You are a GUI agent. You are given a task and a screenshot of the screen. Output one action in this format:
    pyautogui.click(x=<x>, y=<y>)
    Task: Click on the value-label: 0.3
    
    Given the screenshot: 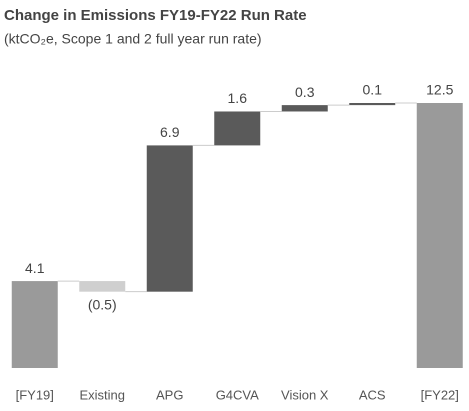 What is the action you would take?
    pyautogui.click(x=305, y=92)
    